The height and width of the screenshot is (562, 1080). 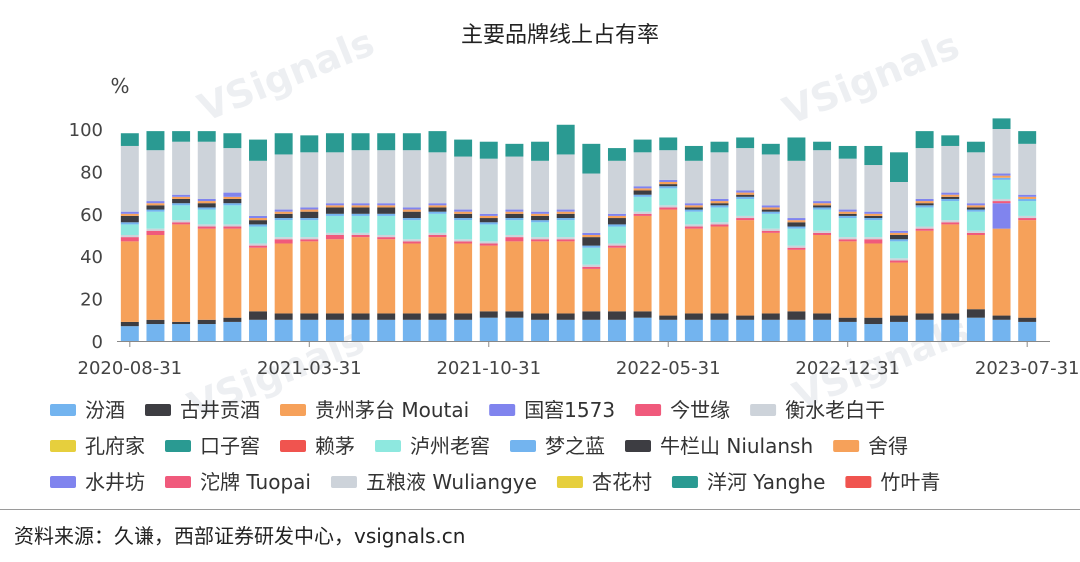 I want to click on legend-item: 洋河 Yanghe, so click(x=748, y=482).